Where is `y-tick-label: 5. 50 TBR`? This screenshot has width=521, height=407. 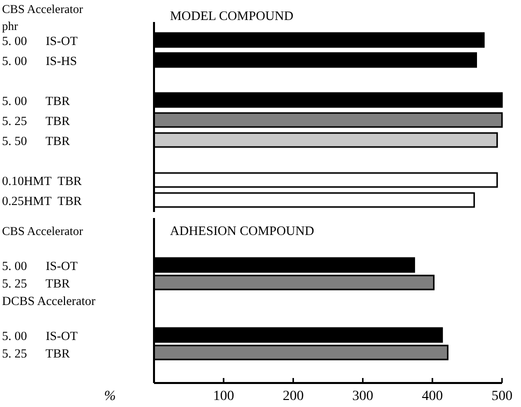 y-tick-label: 5. 50 TBR is located at coordinates (36, 141).